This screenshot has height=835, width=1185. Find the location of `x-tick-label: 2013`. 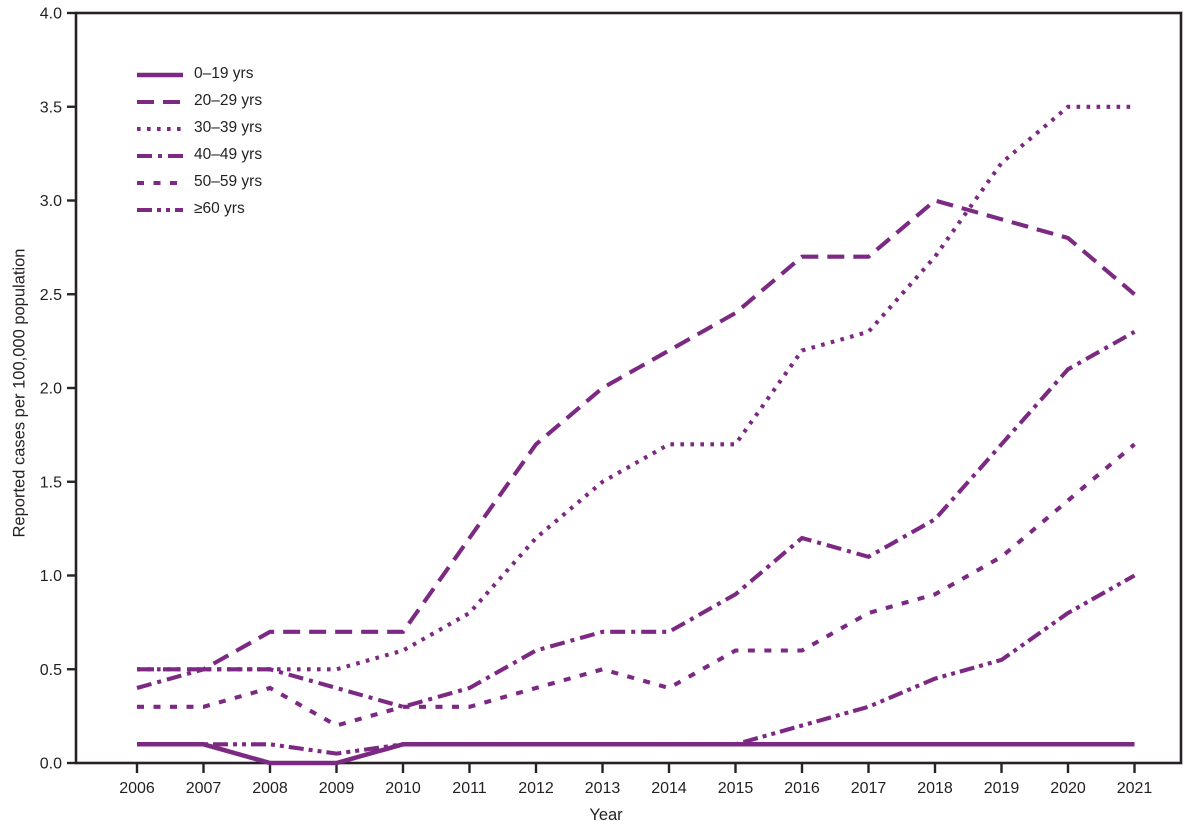

x-tick-label: 2013 is located at coordinates (603, 788).